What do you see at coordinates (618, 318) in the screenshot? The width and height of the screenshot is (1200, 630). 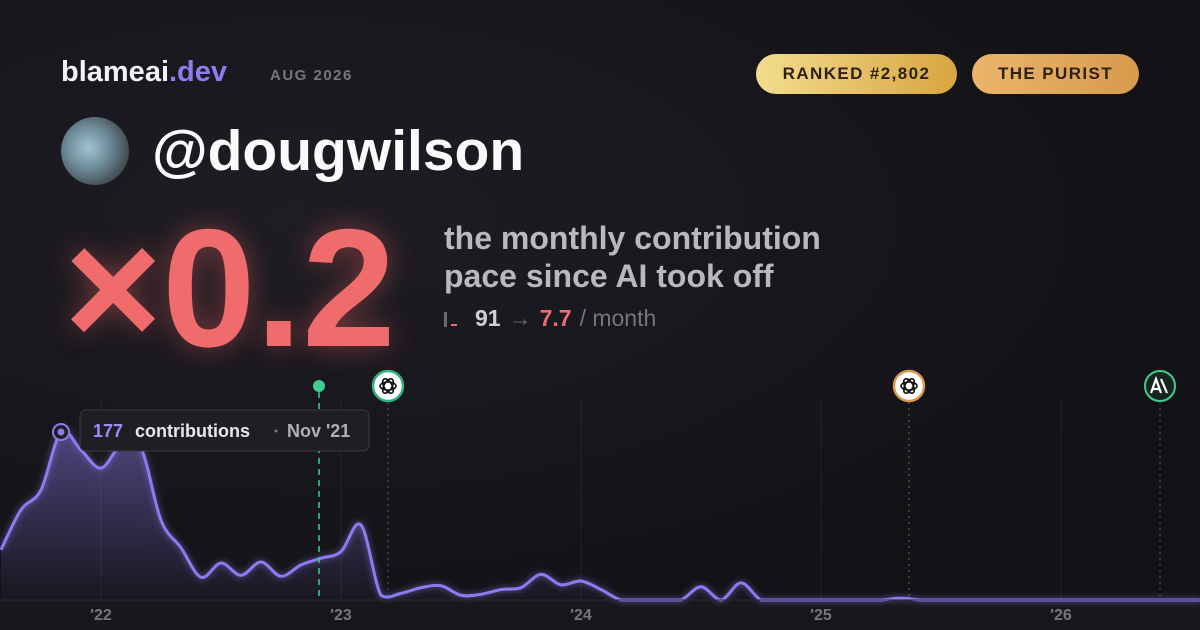 I see `pace-unit: / month` at bounding box center [618, 318].